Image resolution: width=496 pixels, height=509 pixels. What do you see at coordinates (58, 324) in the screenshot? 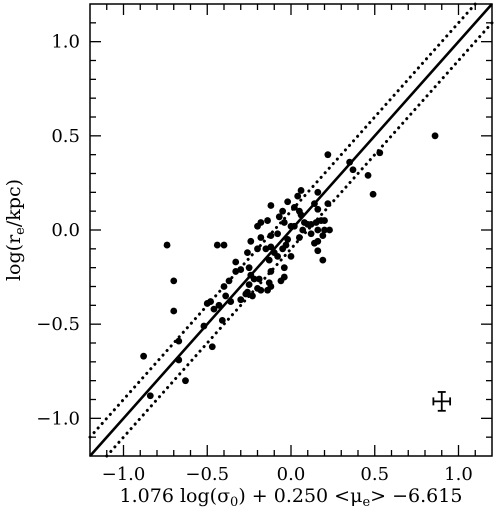
I see `y-tick-label: −0.5` at bounding box center [58, 324].